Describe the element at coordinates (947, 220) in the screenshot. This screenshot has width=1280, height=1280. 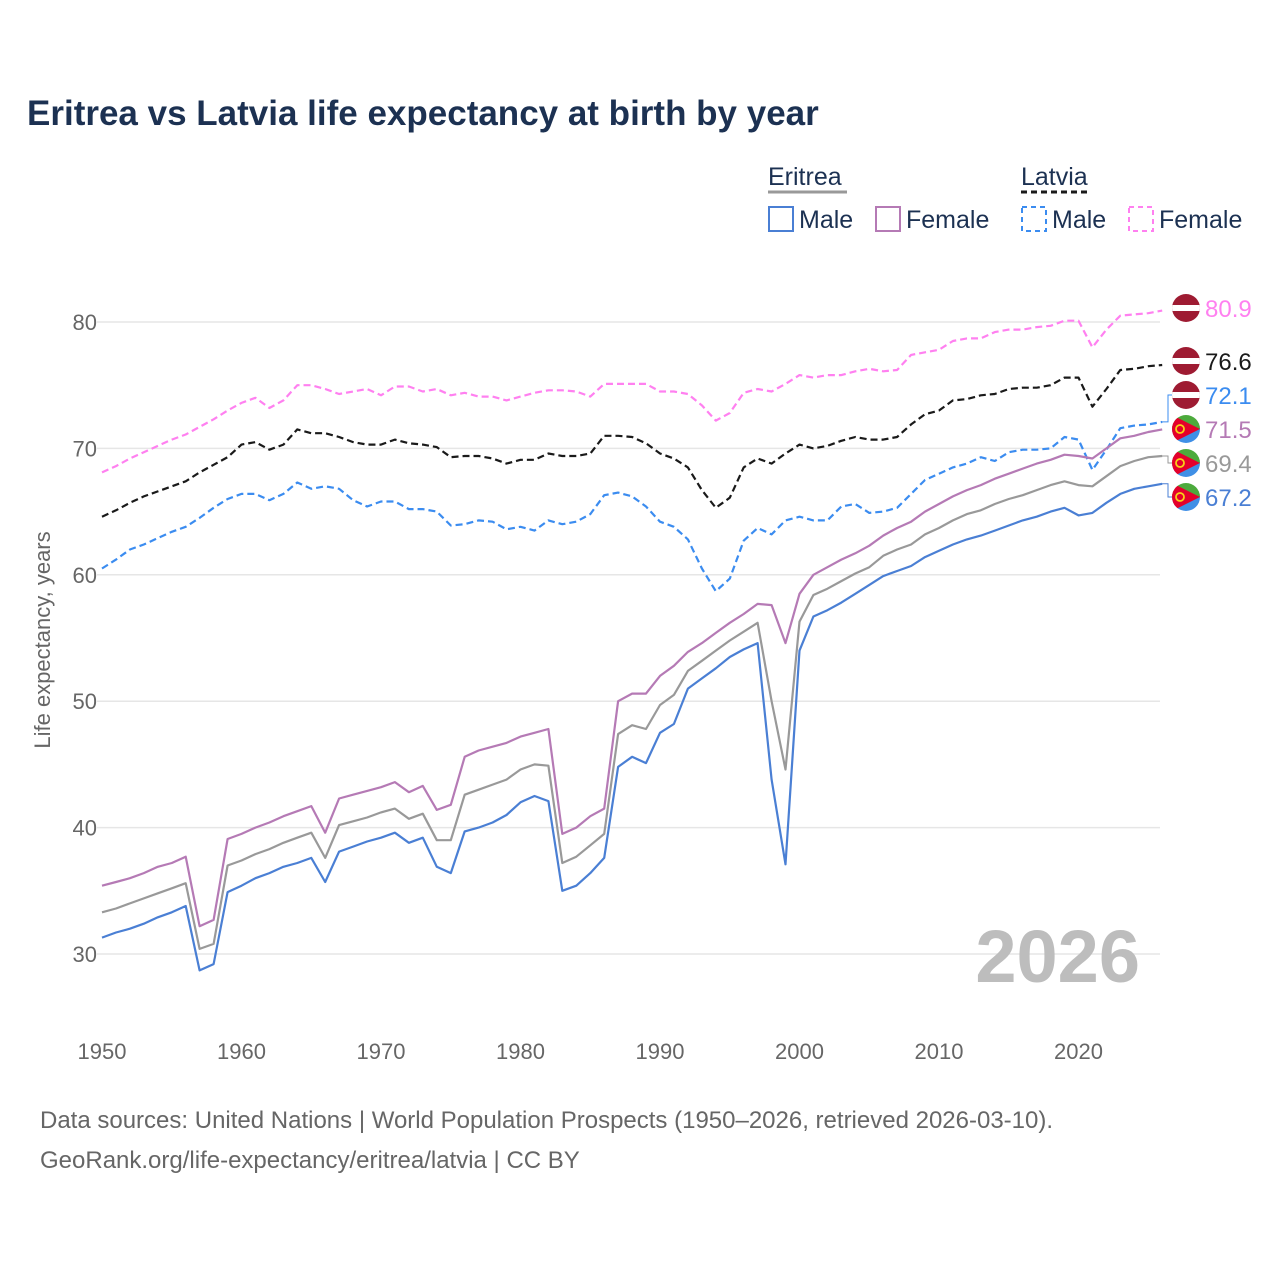
I see `legend-eritrea-female: Female` at that location.